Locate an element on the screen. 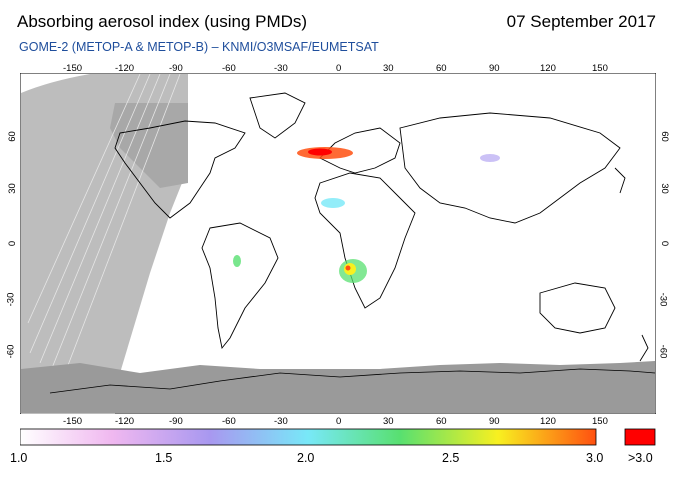  asia-outline is located at coordinates (510, 168).